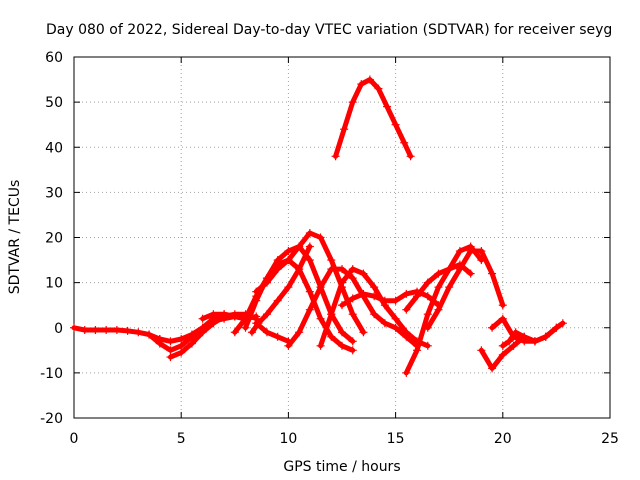 The width and height of the screenshot is (640, 480). I want to click on y-tick-label: 40, so click(54, 148).